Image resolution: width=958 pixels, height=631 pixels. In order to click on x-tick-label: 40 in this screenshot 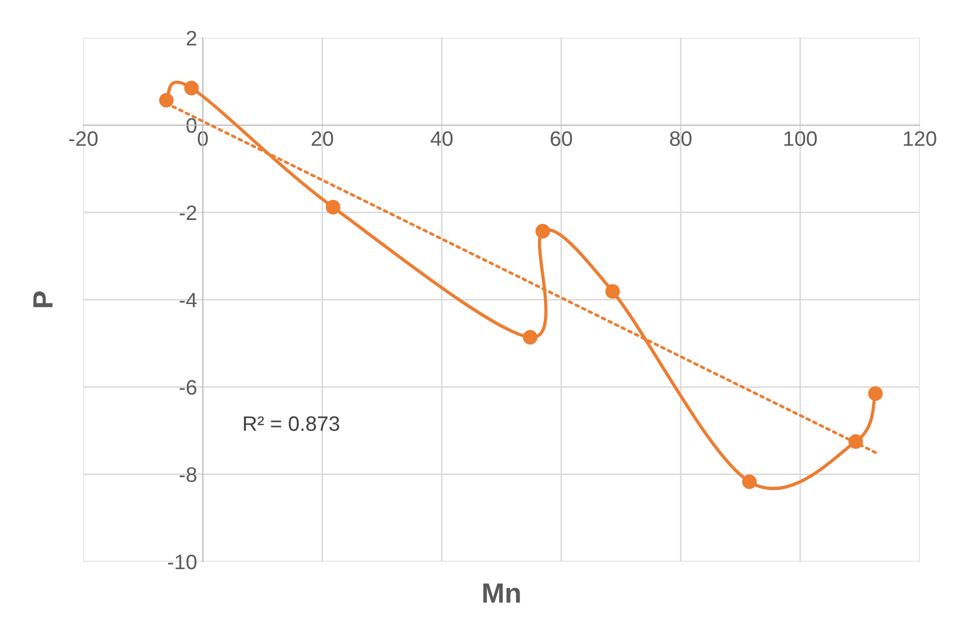, I will do `click(441, 138)`.